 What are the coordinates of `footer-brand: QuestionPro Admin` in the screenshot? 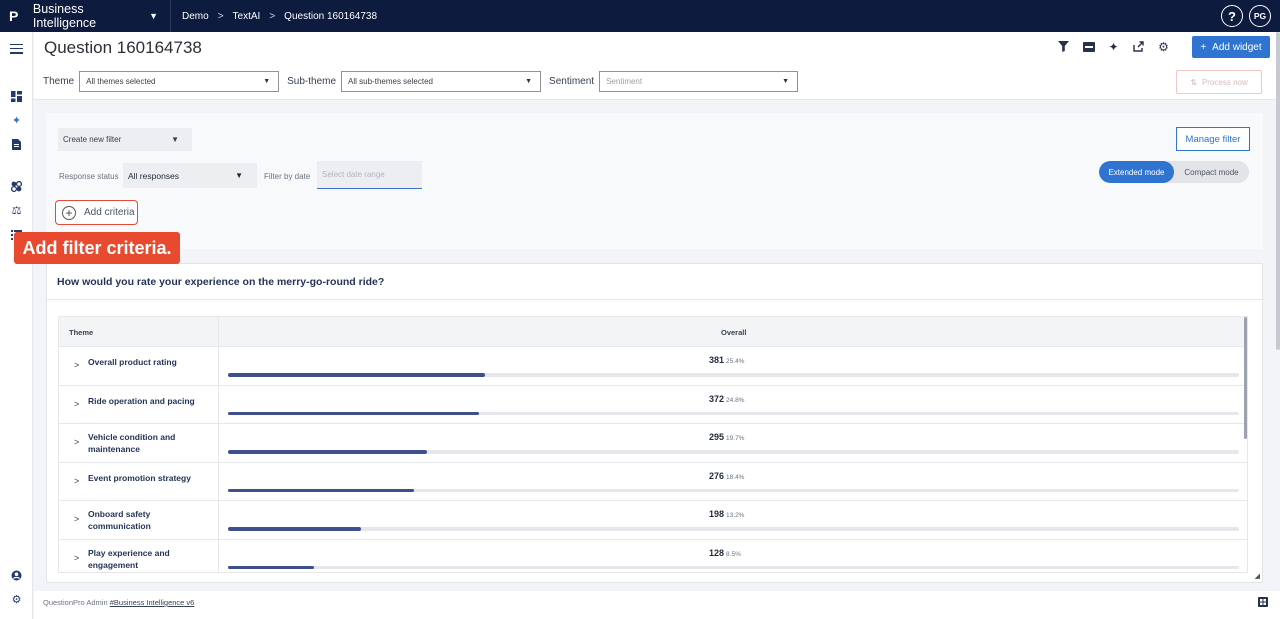 It's located at (75, 602).